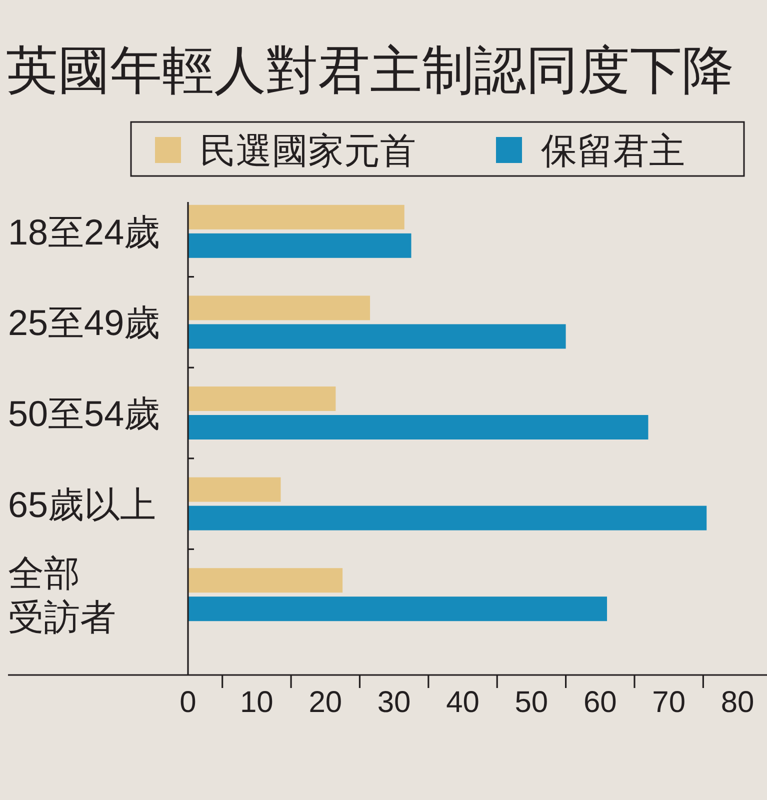  Describe the element at coordinates (600, 702) in the screenshot. I see `x-tick-label: 60` at that location.